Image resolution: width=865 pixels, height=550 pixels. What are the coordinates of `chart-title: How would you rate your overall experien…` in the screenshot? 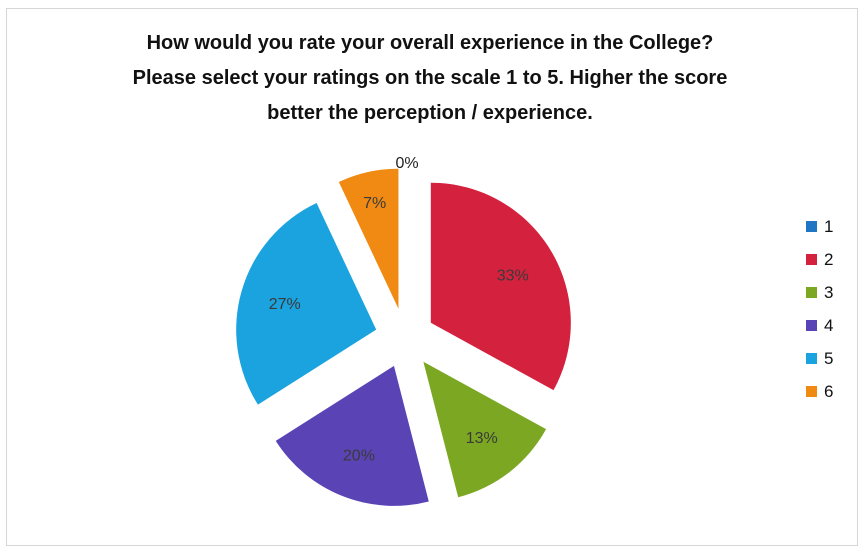 It's located at (430, 78).